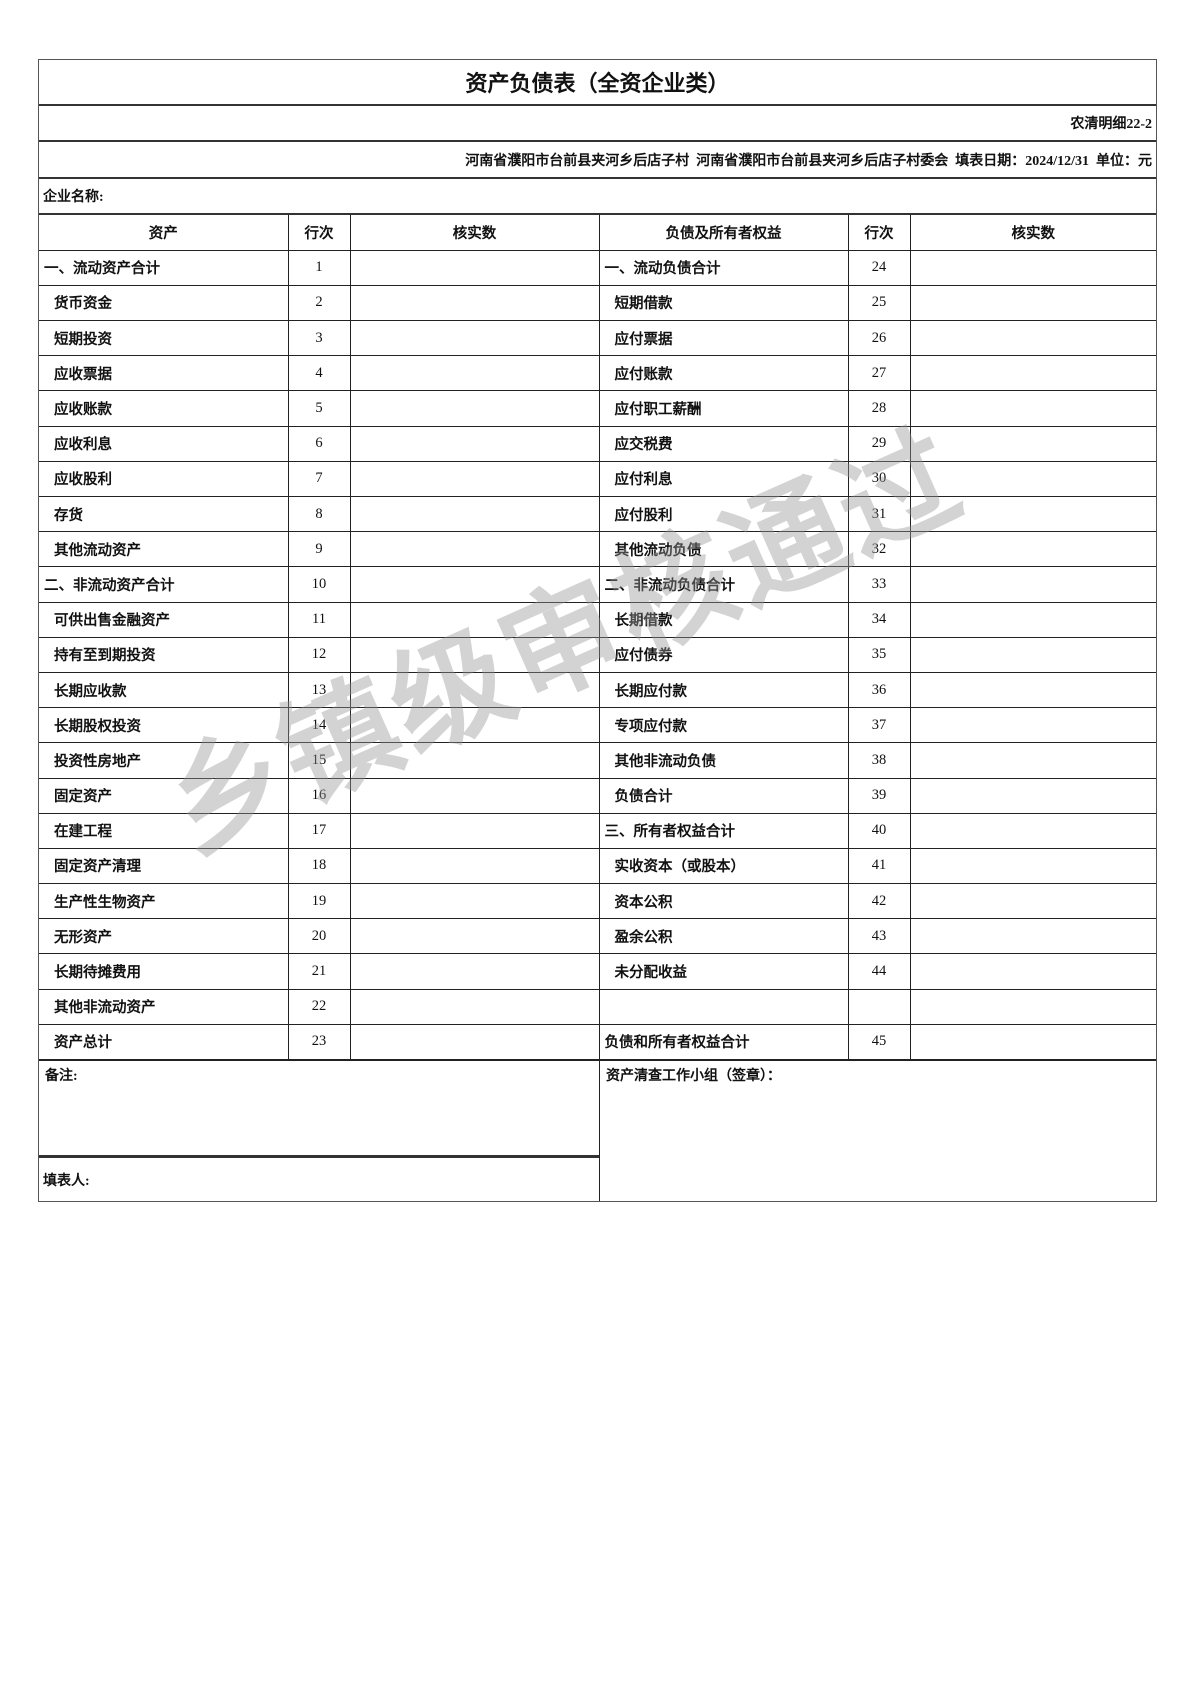 Image resolution: width=1190 pixels, height=1684 pixels. I want to click on liability-line-no: 42, so click(879, 901).